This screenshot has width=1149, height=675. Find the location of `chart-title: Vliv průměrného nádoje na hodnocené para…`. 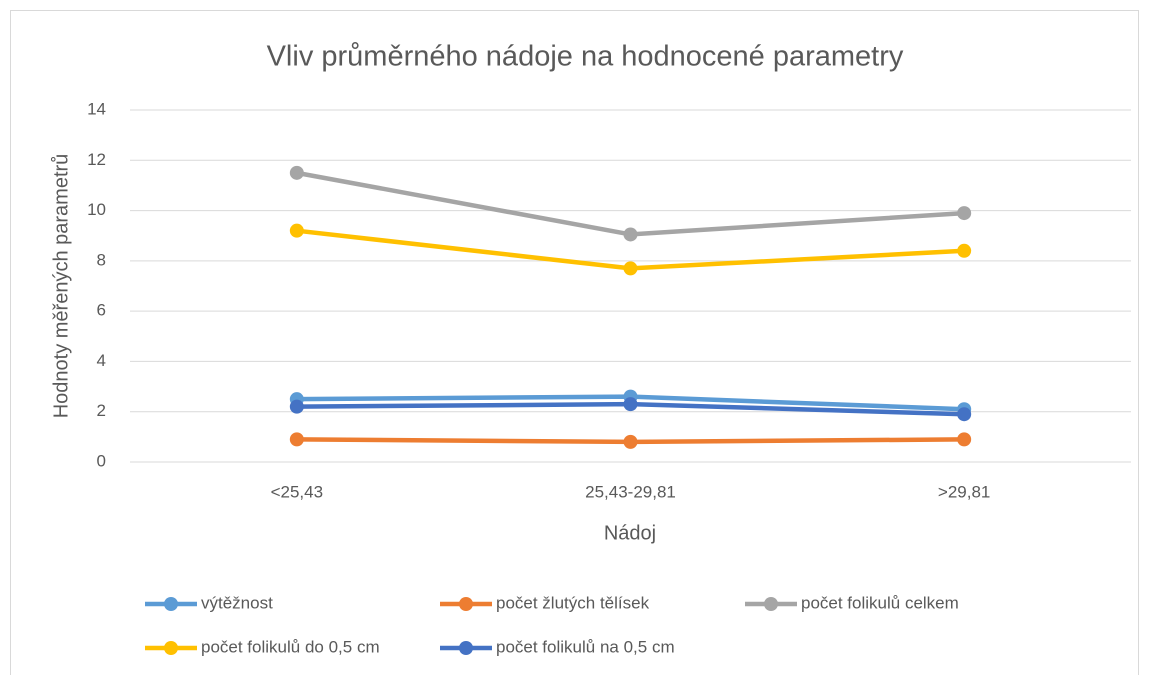

chart-title: Vliv průměrného nádoje na hodnocené para… is located at coordinates (585, 57).